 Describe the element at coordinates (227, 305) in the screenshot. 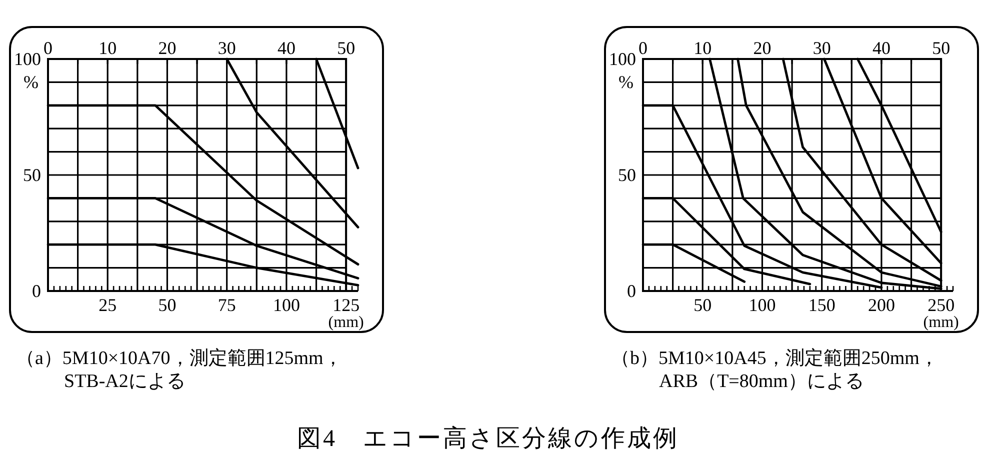

I see `x-tick-label: 75` at that location.